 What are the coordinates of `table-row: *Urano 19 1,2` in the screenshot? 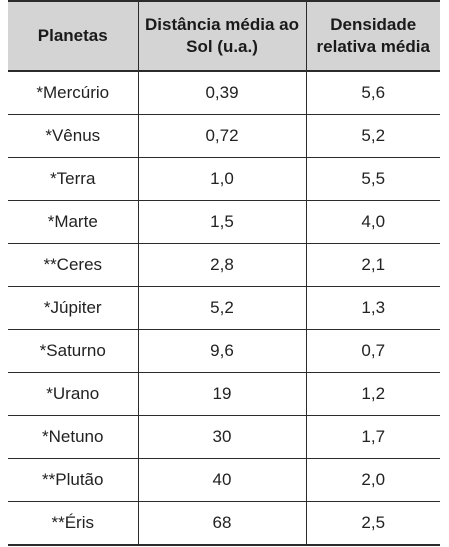 It's located at (224, 394).